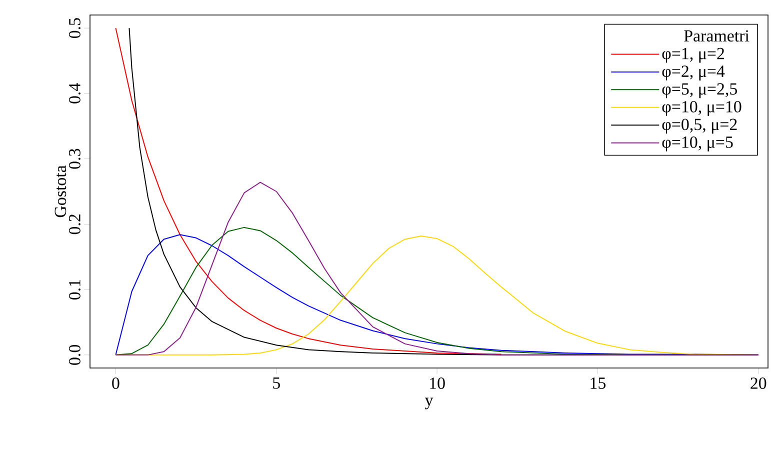 Image resolution: width=771 pixels, height=453 pixels. I want to click on x-tick-label: 20, so click(758, 383).